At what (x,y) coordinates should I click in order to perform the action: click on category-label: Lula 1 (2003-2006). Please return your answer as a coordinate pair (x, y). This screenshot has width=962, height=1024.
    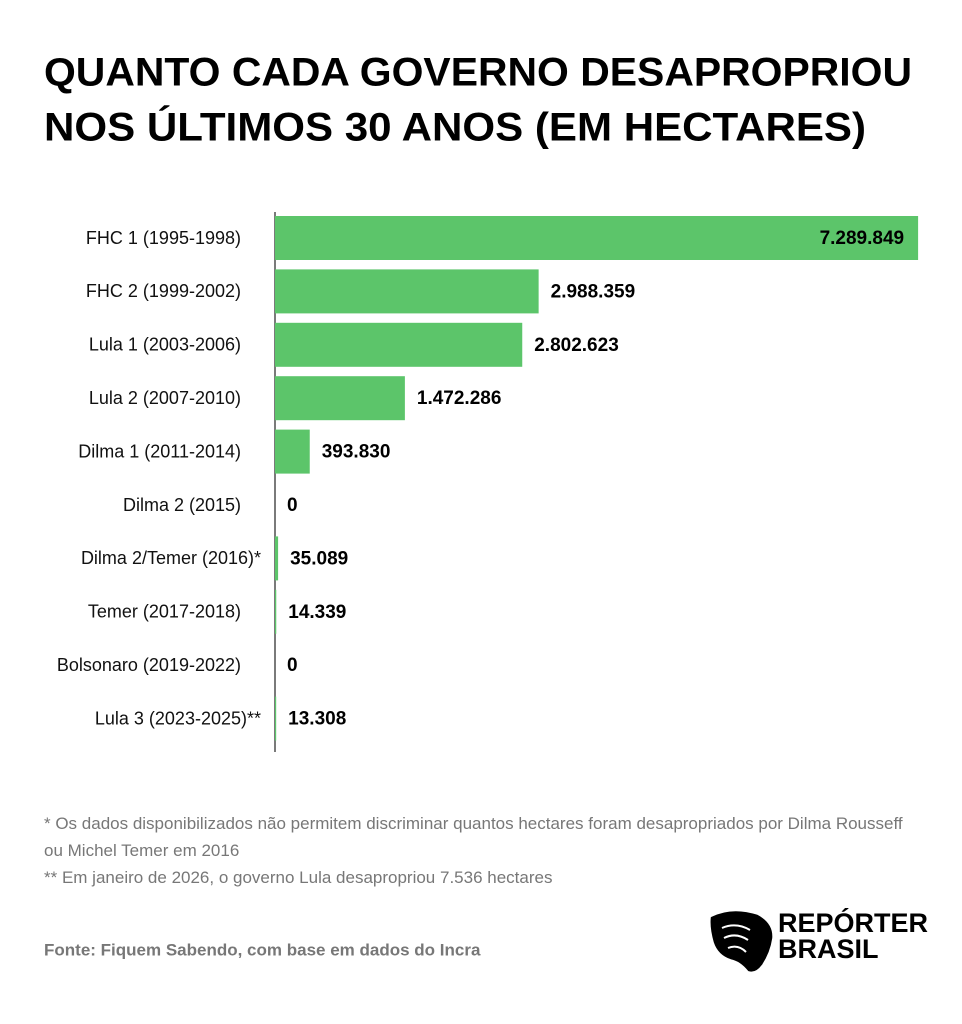
    Looking at the image, I should click on (165, 345).